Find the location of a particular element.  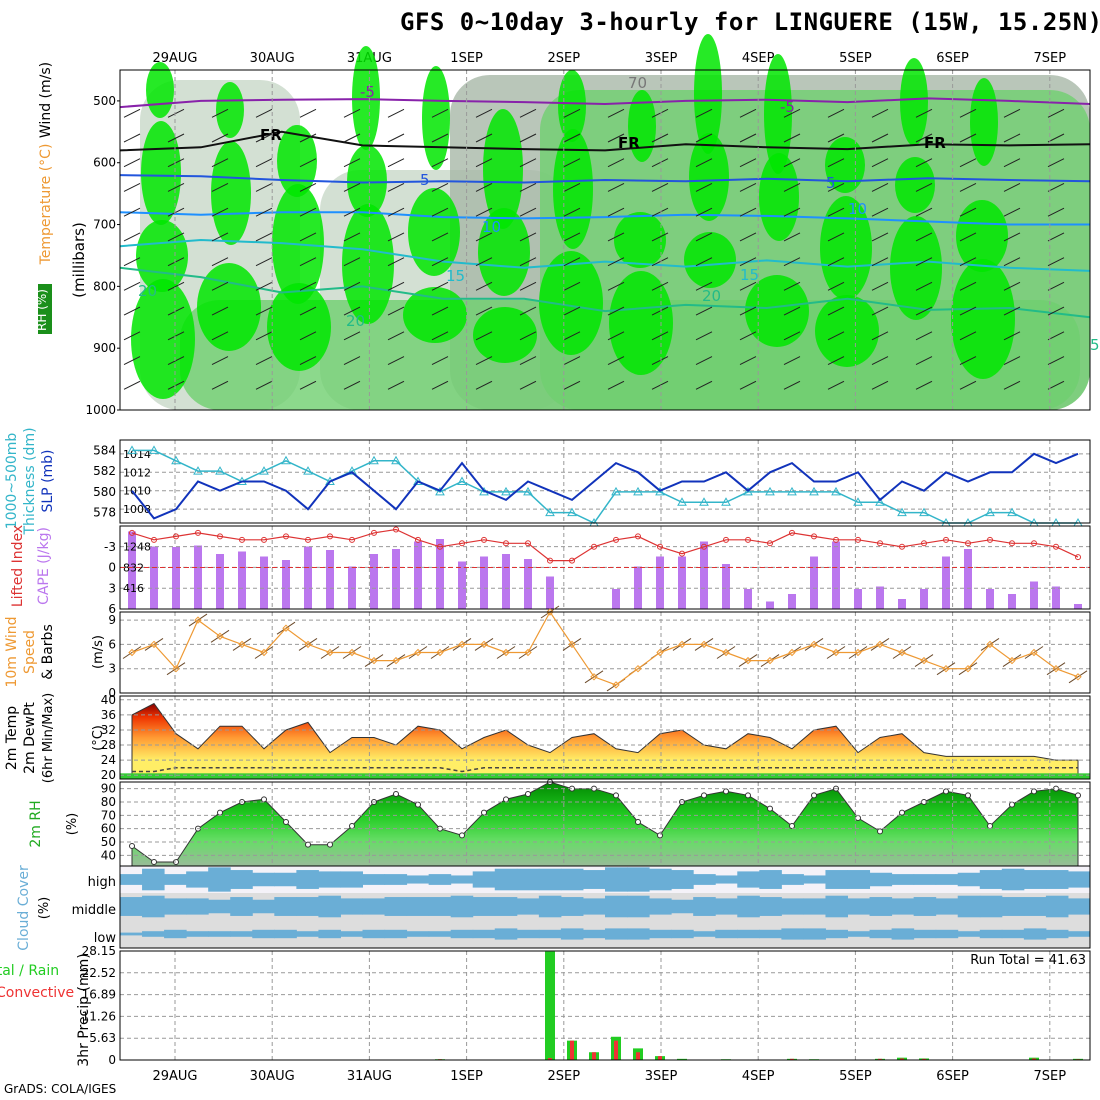

time-label-bottom: 4SEP is located at coordinates (758, 1076).